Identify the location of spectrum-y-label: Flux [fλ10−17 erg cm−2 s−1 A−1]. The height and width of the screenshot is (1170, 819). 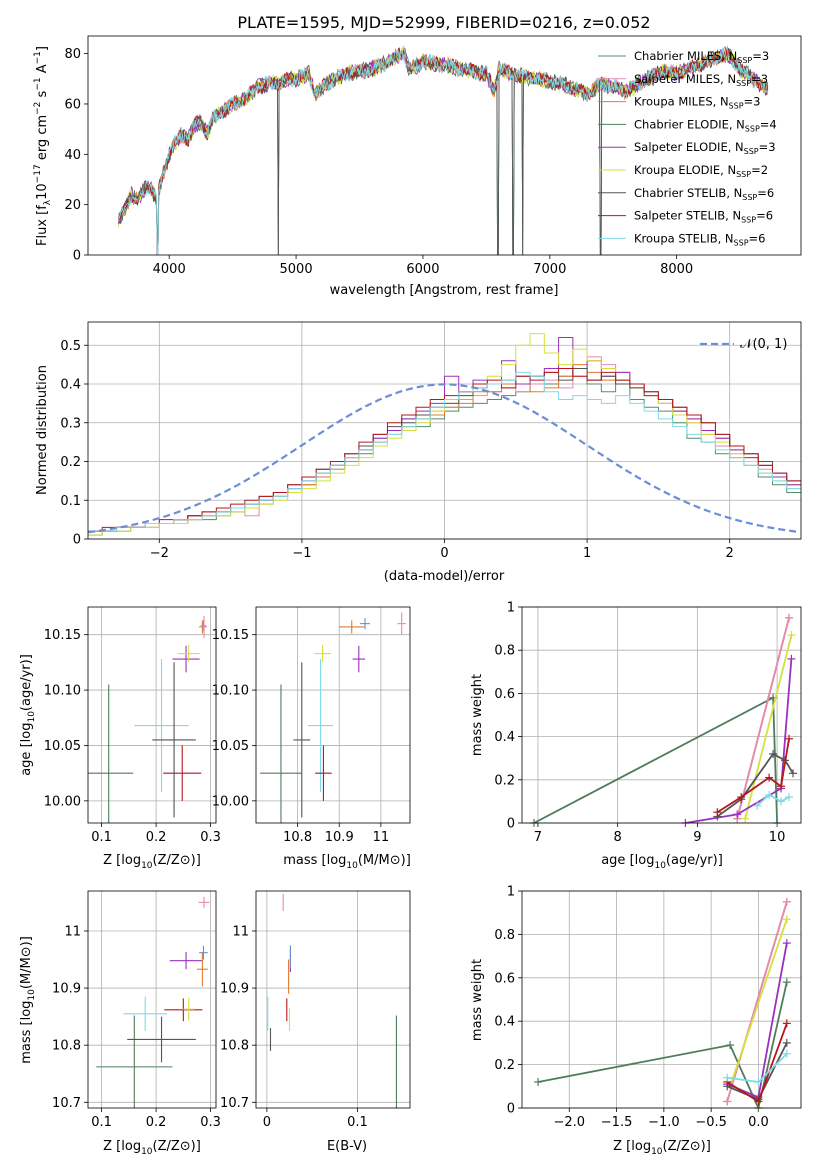
(43, 146).